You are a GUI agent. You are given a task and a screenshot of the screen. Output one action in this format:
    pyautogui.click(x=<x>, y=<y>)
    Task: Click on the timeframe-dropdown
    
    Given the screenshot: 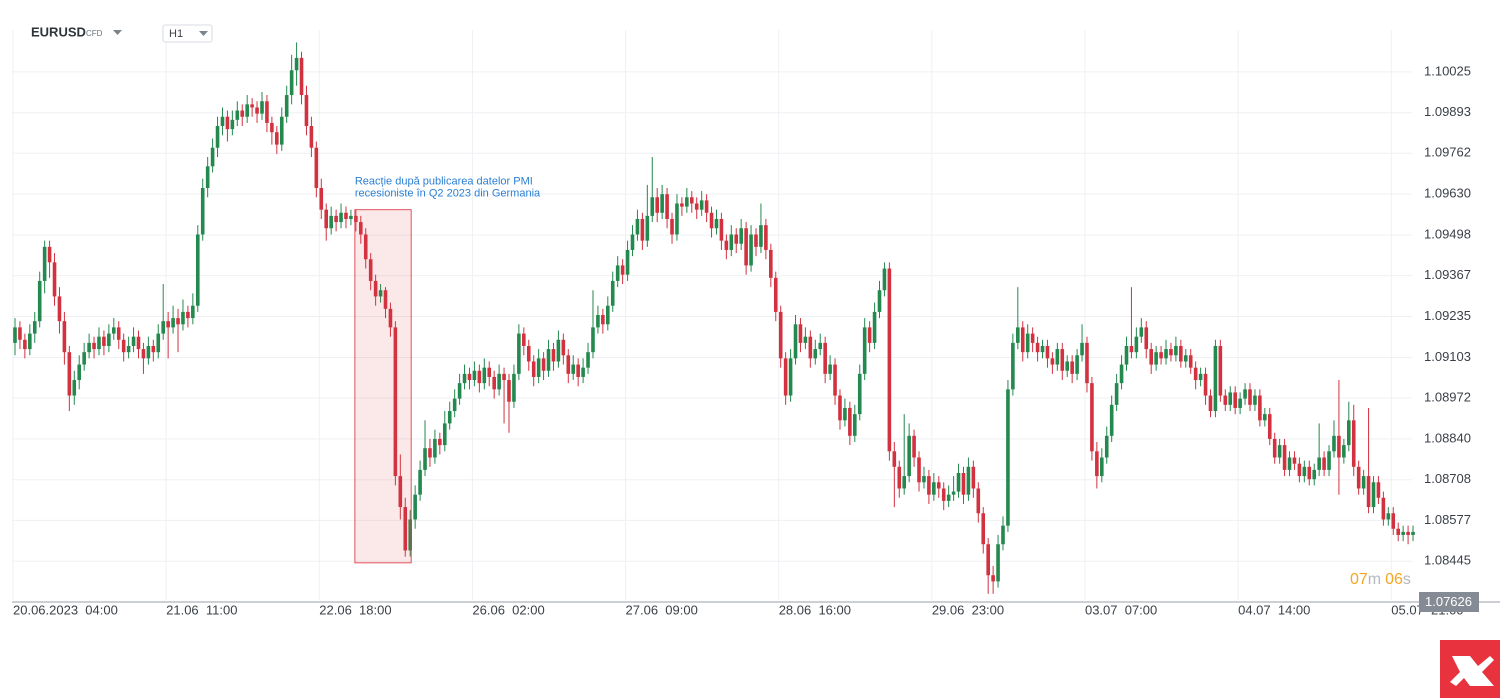 What is the action you would take?
    pyautogui.click(x=203, y=33)
    